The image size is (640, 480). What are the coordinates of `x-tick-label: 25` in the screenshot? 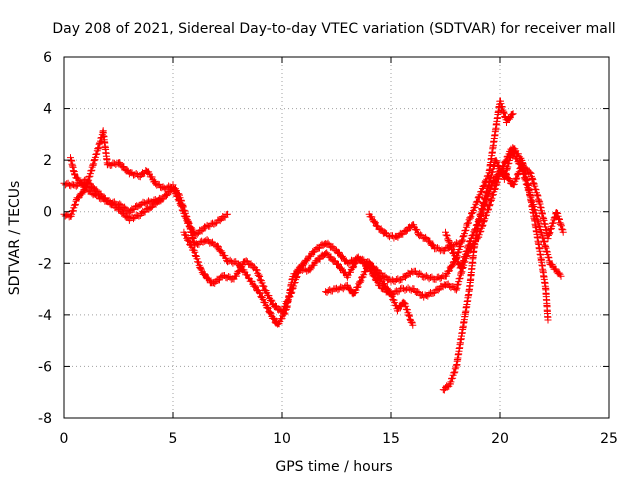 It's located at (609, 439).